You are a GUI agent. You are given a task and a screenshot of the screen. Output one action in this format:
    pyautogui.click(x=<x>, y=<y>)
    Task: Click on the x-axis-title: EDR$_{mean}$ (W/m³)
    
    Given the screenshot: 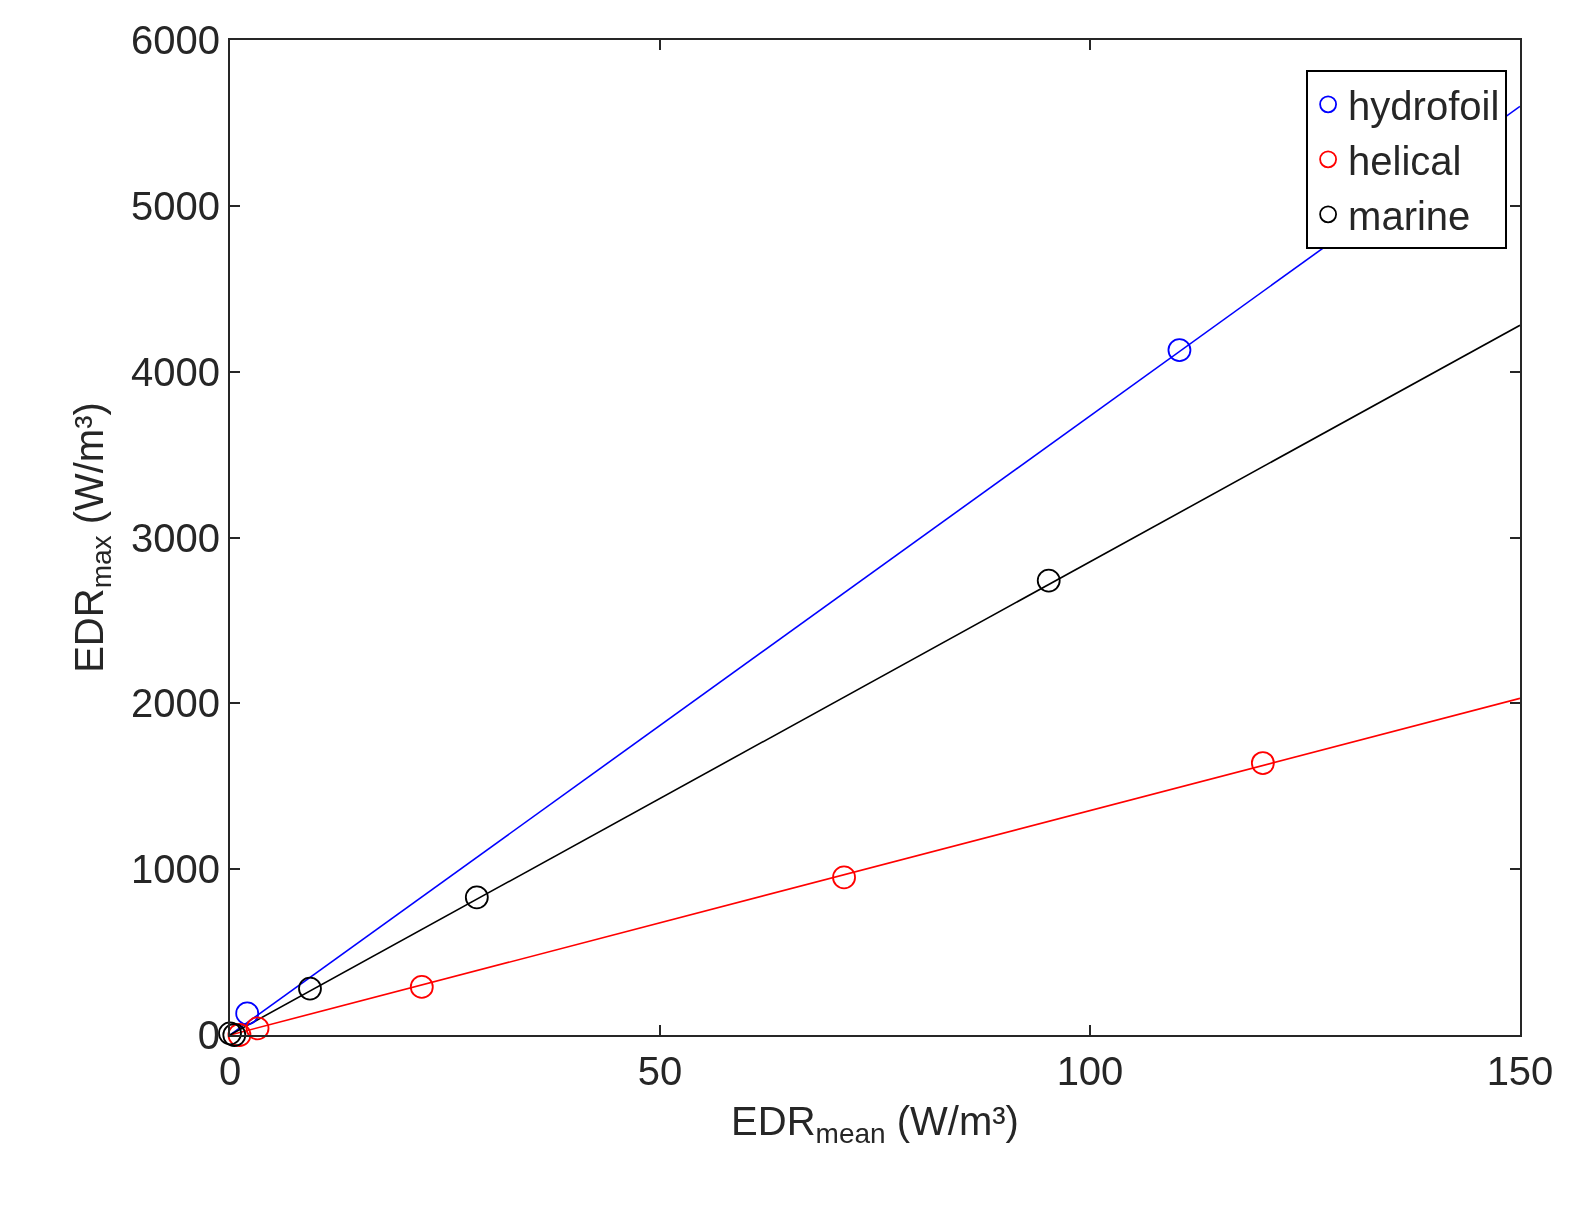 What is the action you would take?
    pyautogui.click(x=875, y=1124)
    